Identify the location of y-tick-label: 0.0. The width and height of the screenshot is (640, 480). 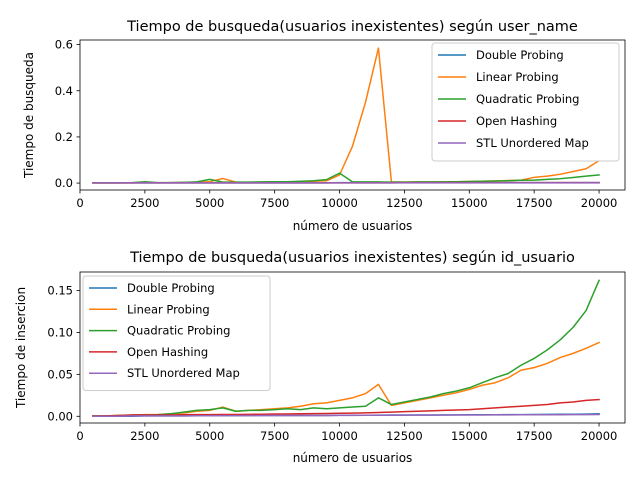
(64, 183).